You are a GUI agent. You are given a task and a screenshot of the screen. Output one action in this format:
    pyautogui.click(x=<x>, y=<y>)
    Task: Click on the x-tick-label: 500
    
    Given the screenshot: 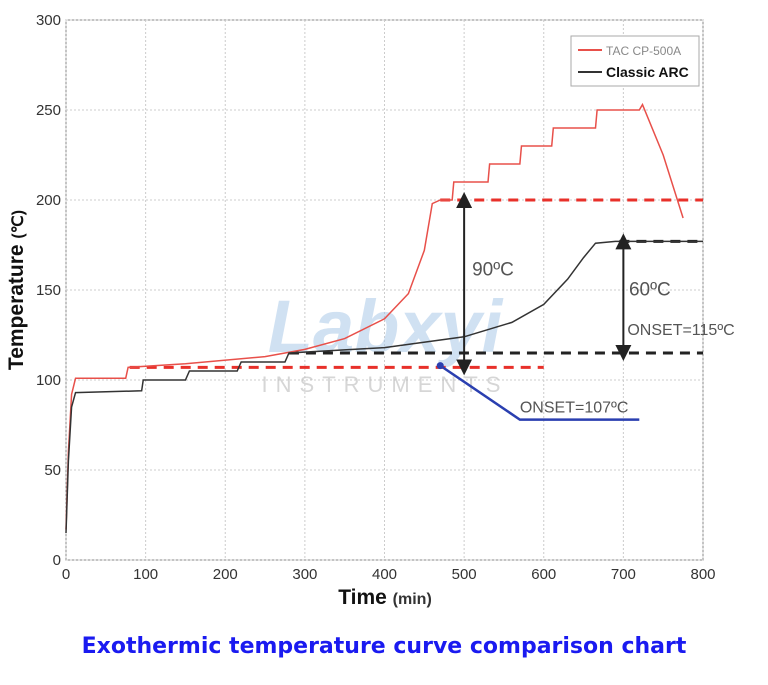 What is the action you would take?
    pyautogui.click(x=464, y=574)
    